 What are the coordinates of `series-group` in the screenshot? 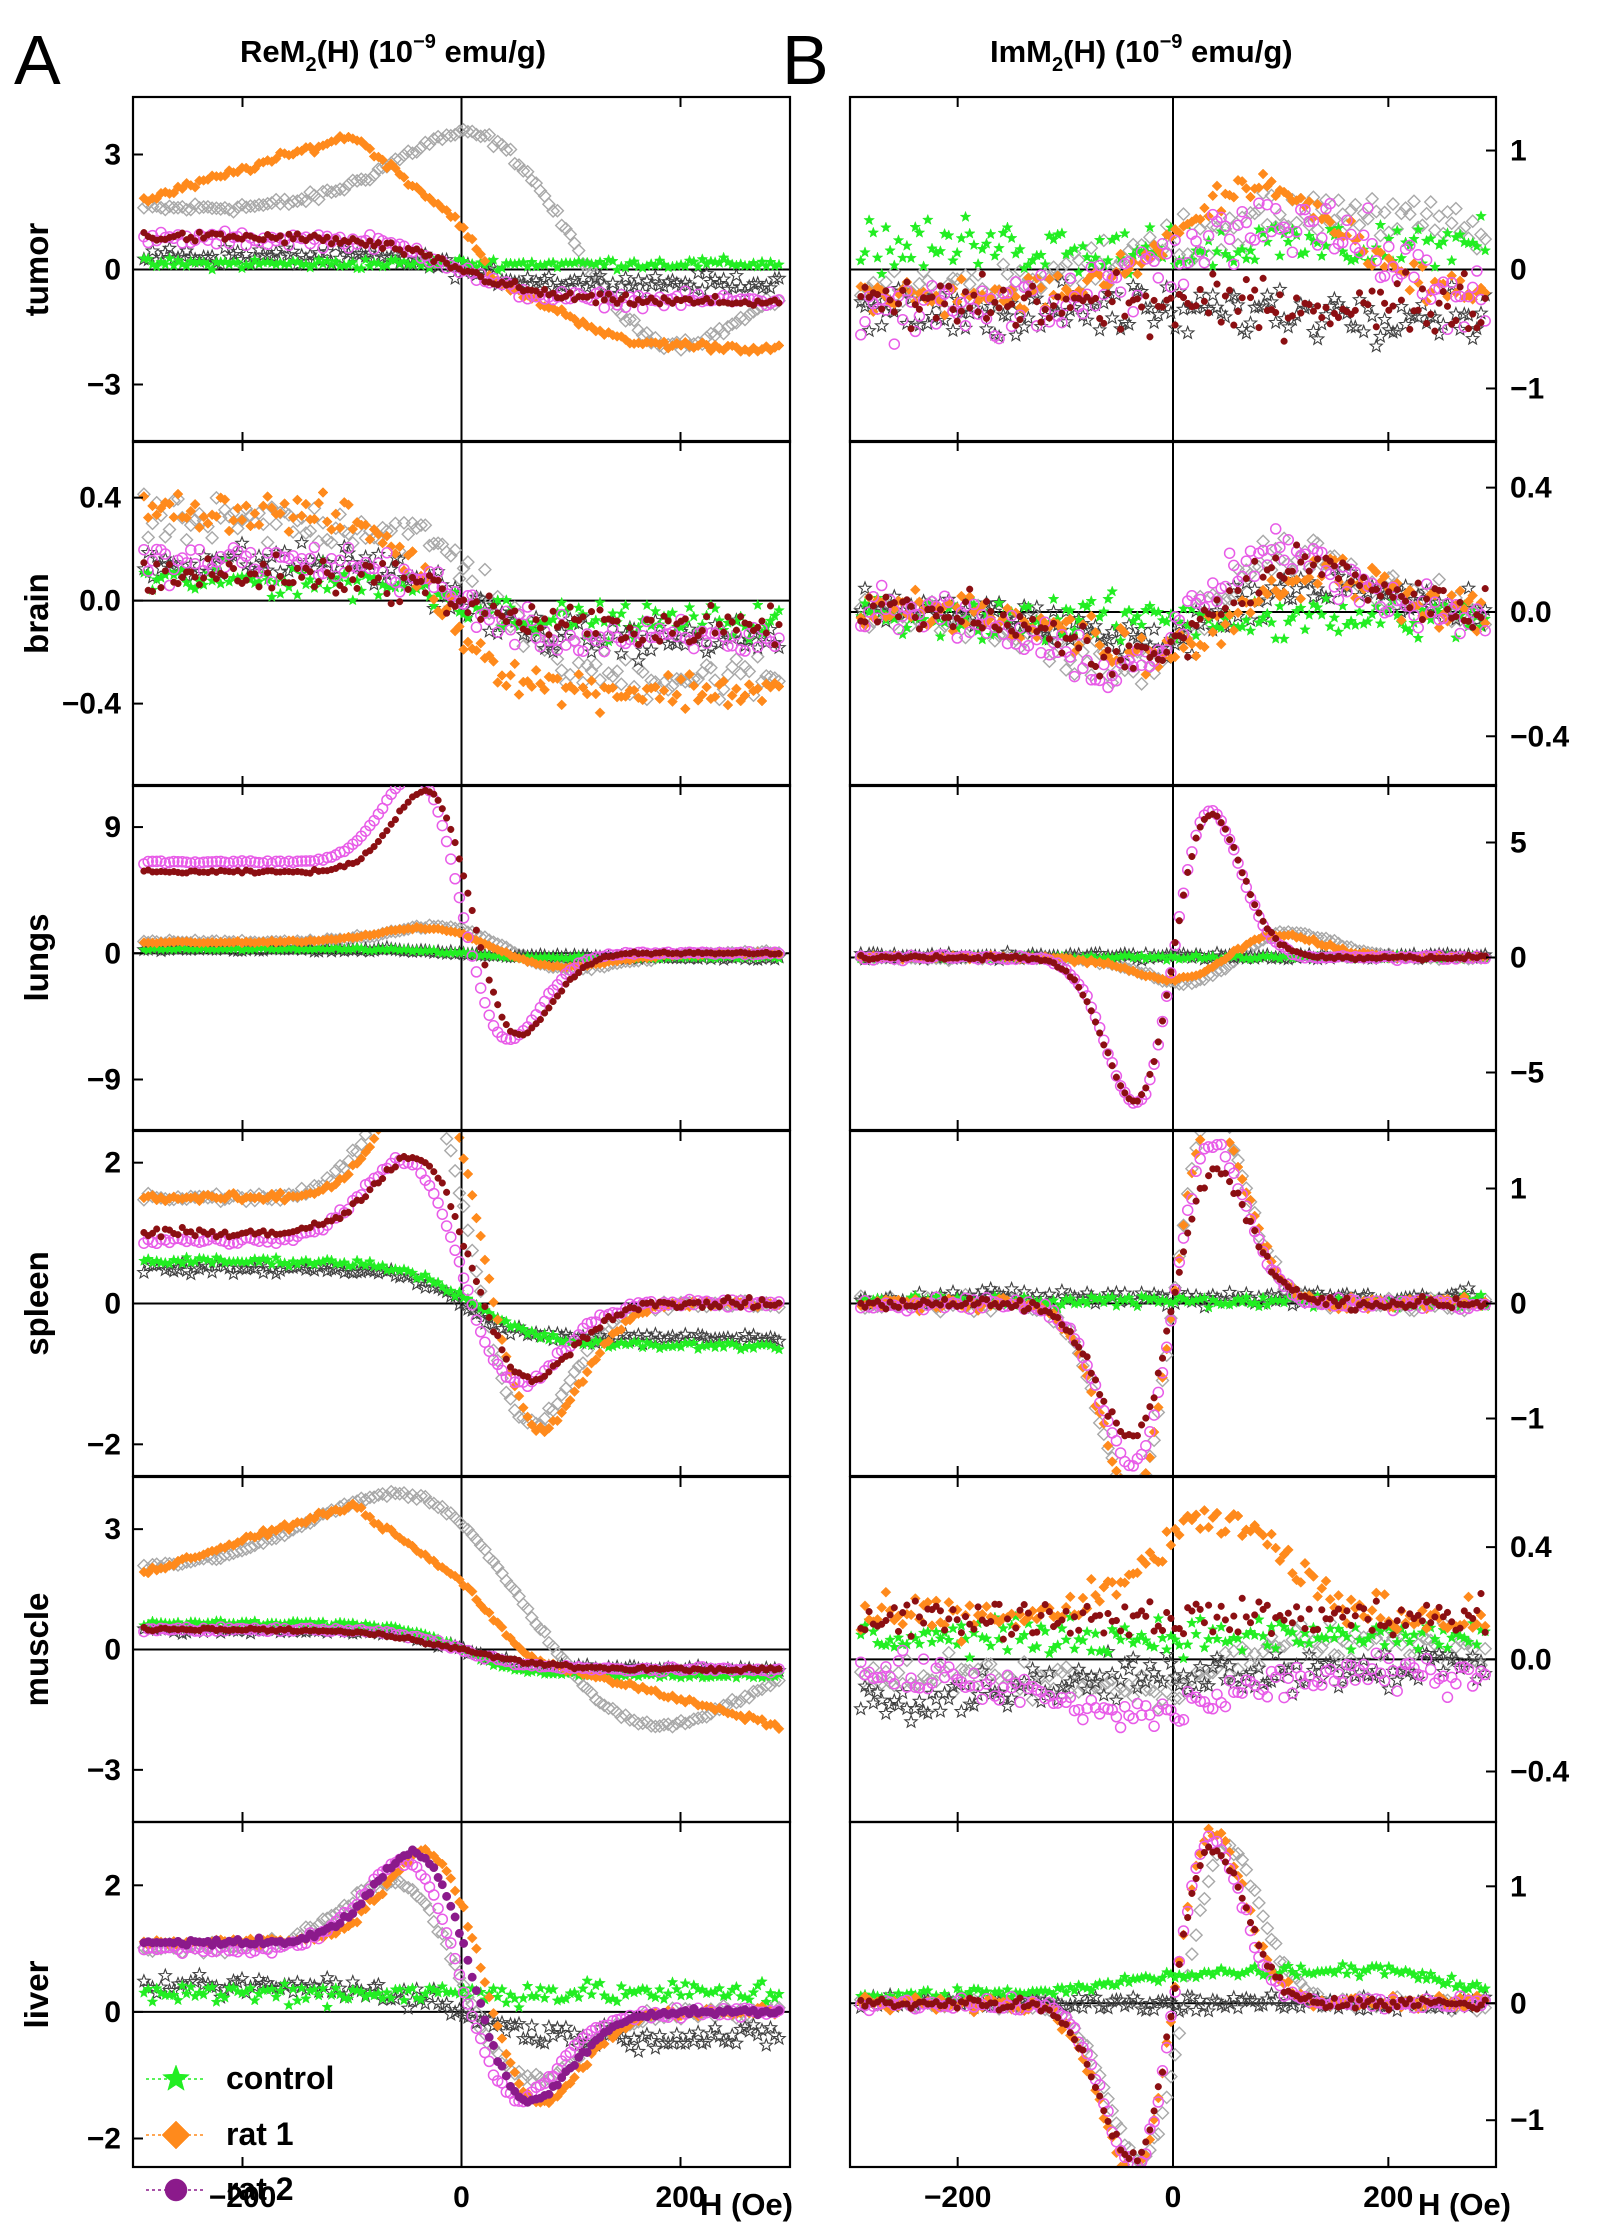 It's located at (461, 603).